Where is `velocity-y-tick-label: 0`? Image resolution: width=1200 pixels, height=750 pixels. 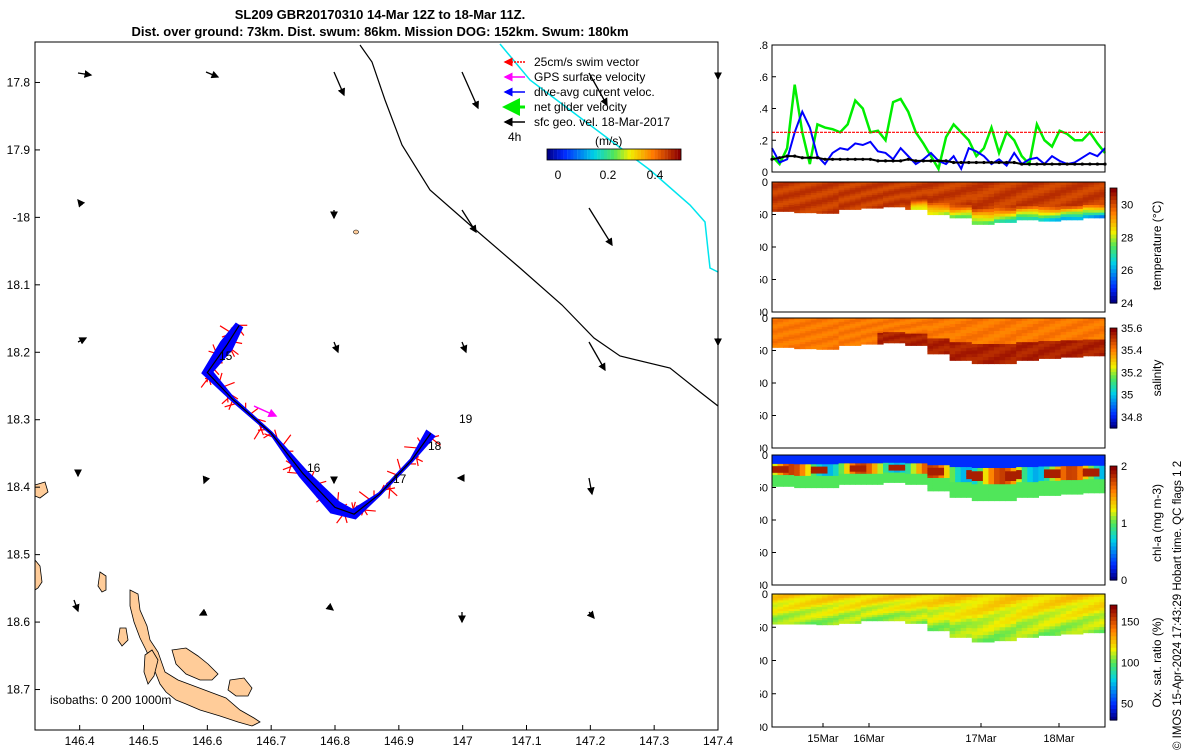 velocity-y-tick-label: 0 is located at coordinates (765, 173).